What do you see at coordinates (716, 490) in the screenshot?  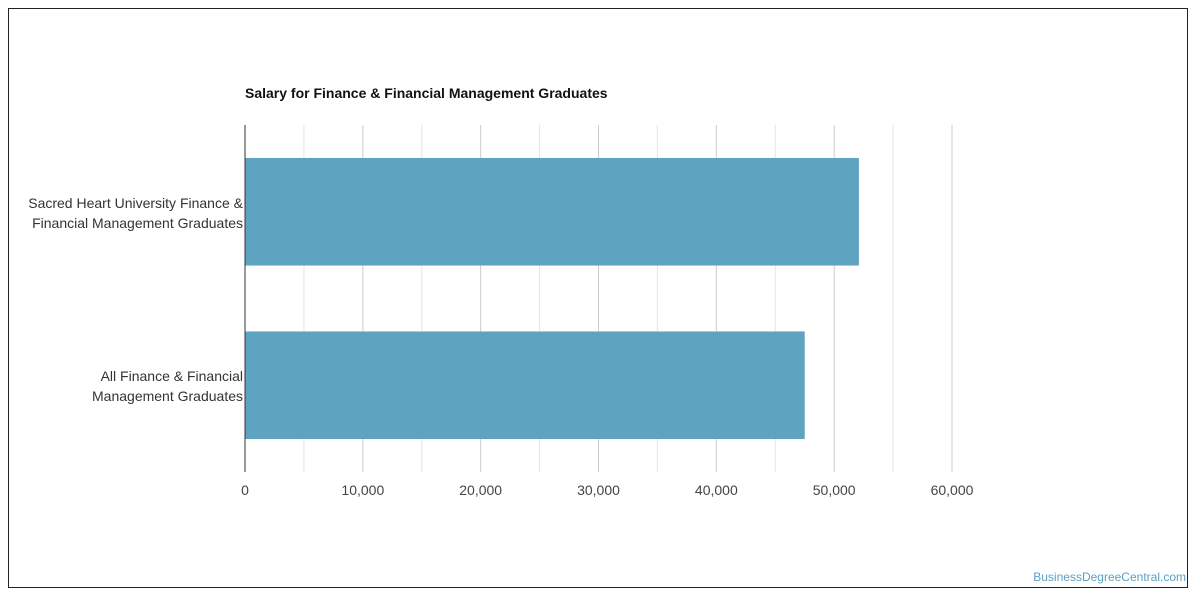 I see `x-tick-label: 40,000` at bounding box center [716, 490].